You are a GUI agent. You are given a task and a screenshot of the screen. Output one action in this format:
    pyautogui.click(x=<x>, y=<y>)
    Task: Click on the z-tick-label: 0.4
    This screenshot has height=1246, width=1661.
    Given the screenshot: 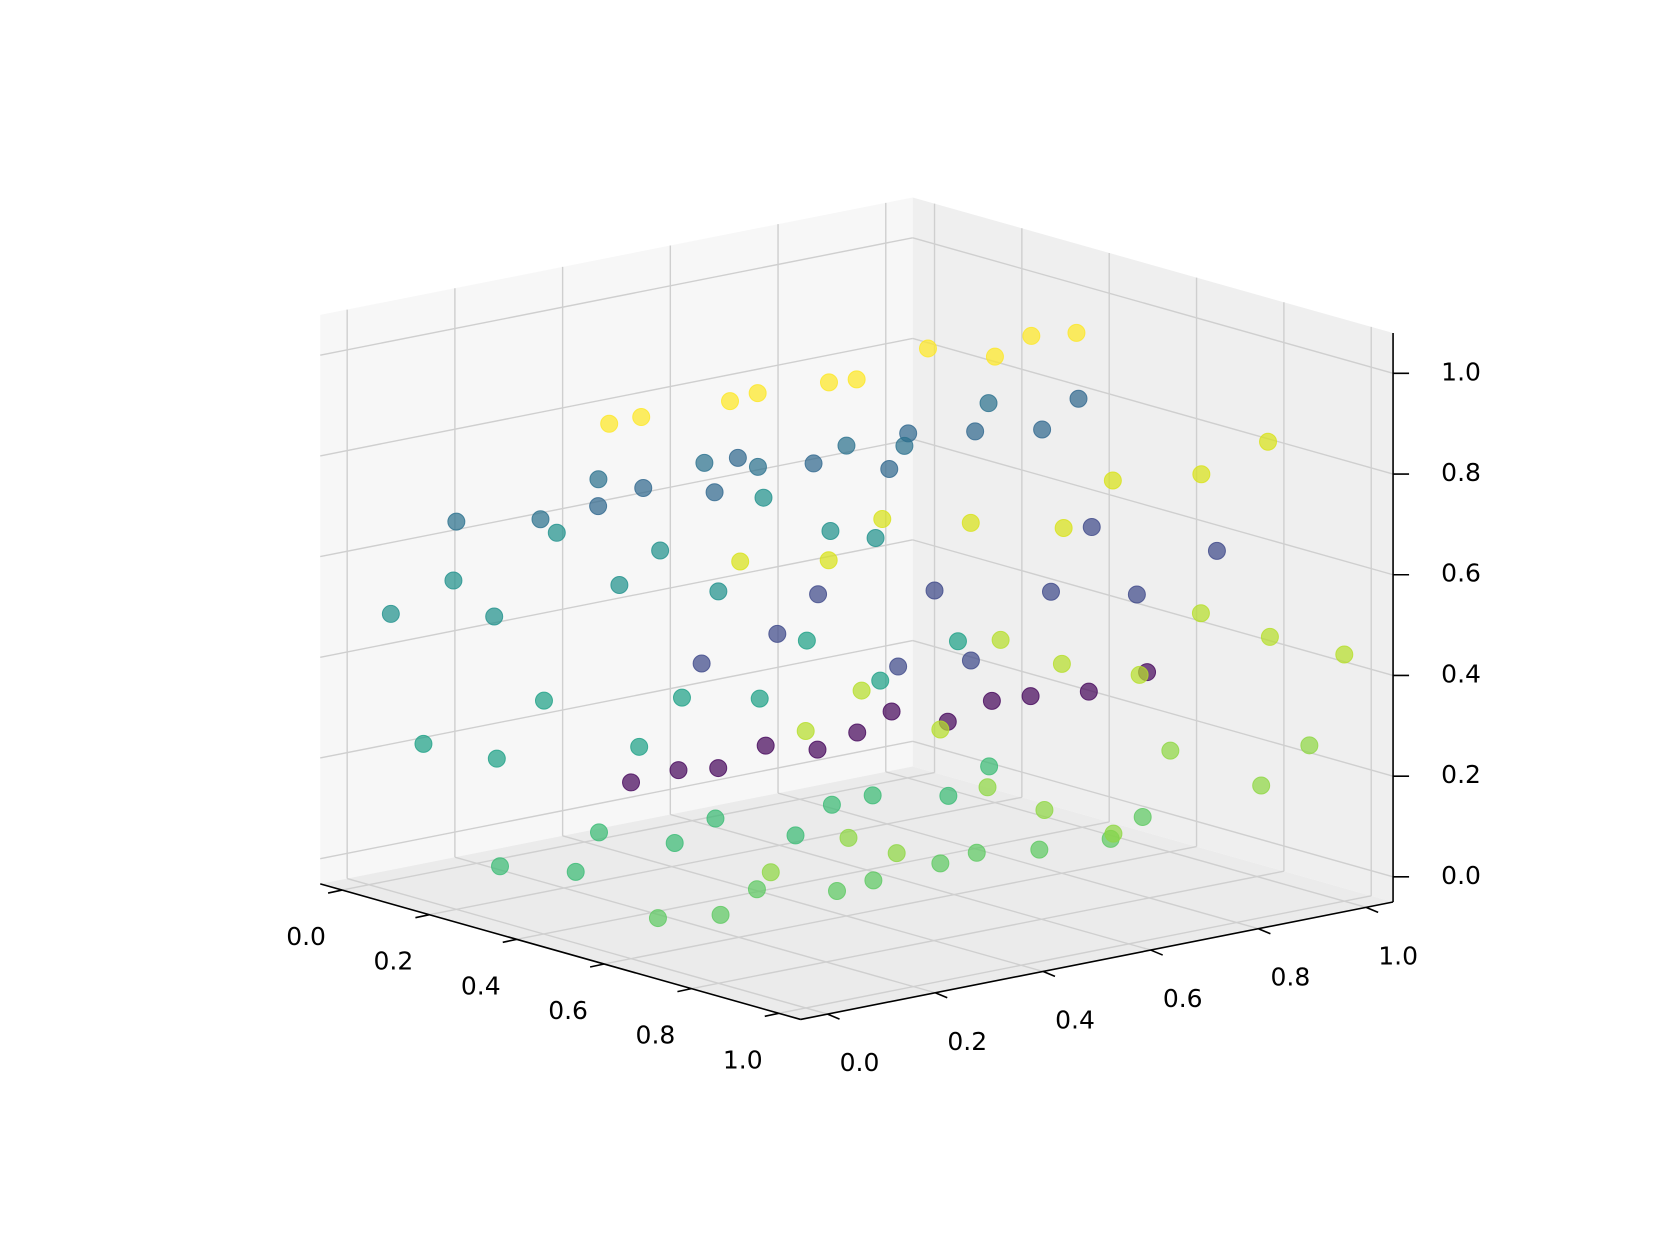 What is the action you would take?
    pyautogui.click(x=1461, y=673)
    